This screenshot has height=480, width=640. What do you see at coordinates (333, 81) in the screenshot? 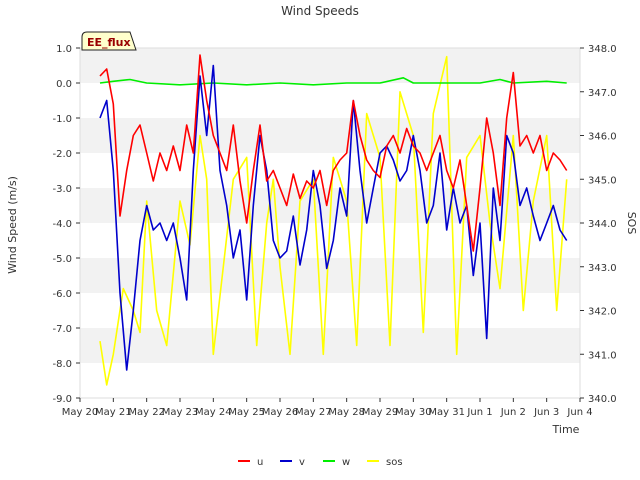
I see `series-line-w` at bounding box center [333, 81].